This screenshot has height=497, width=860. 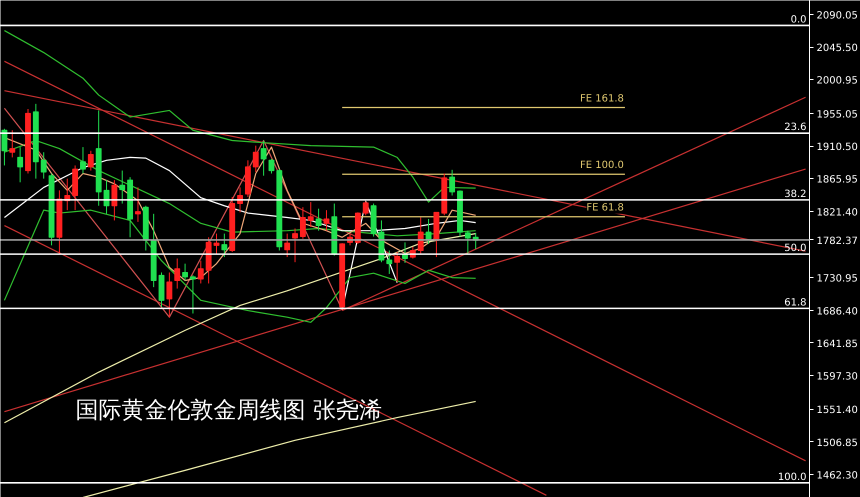 I want to click on y-tick-label: 2045.50, so click(x=837, y=48).